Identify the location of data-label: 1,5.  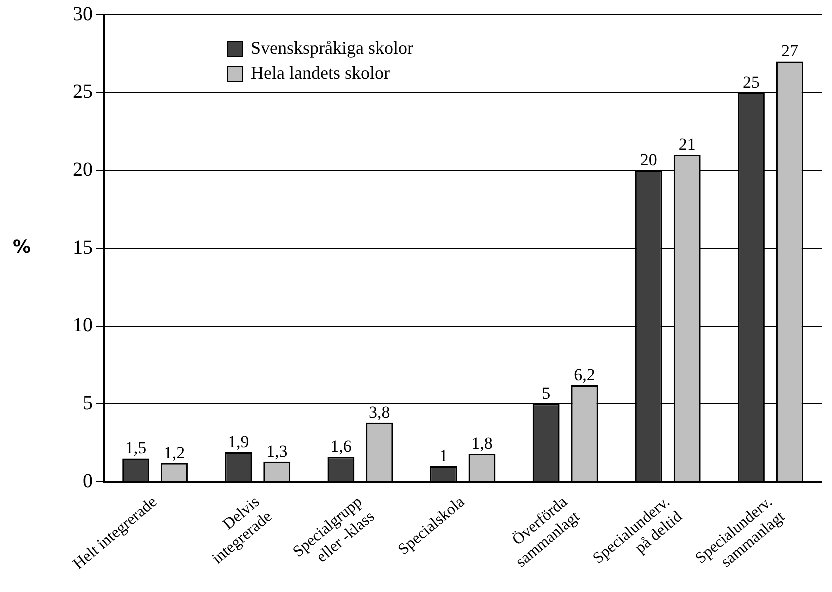
(136, 448).